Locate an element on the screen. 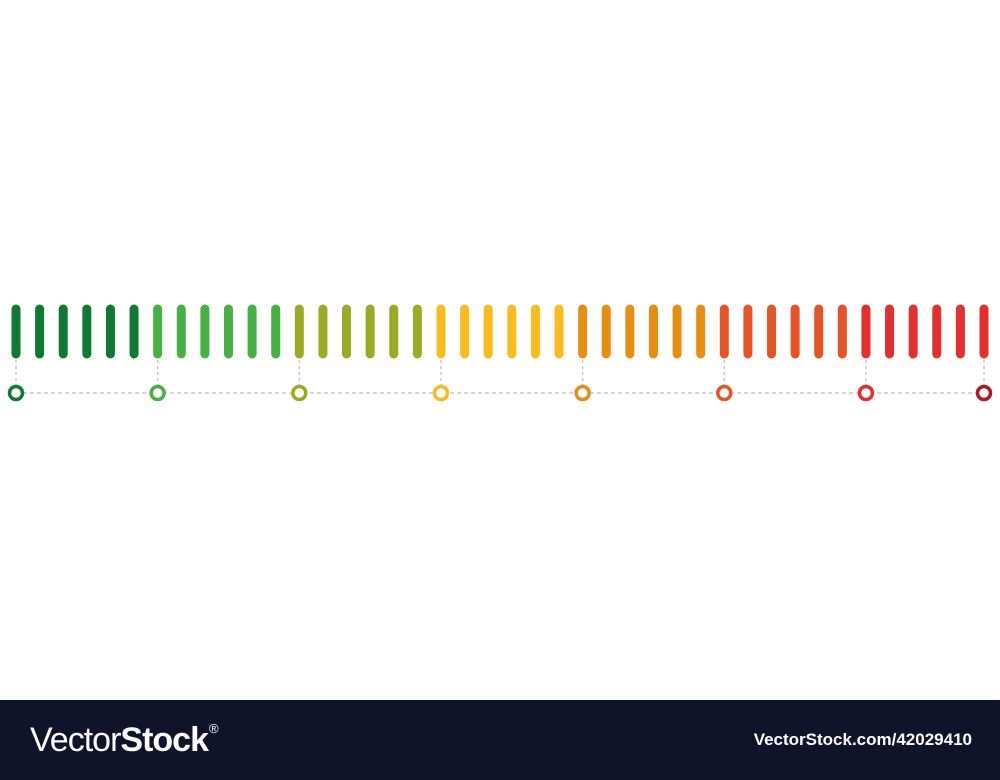  vectorstock-logo: VectorStock® is located at coordinates (124, 740).